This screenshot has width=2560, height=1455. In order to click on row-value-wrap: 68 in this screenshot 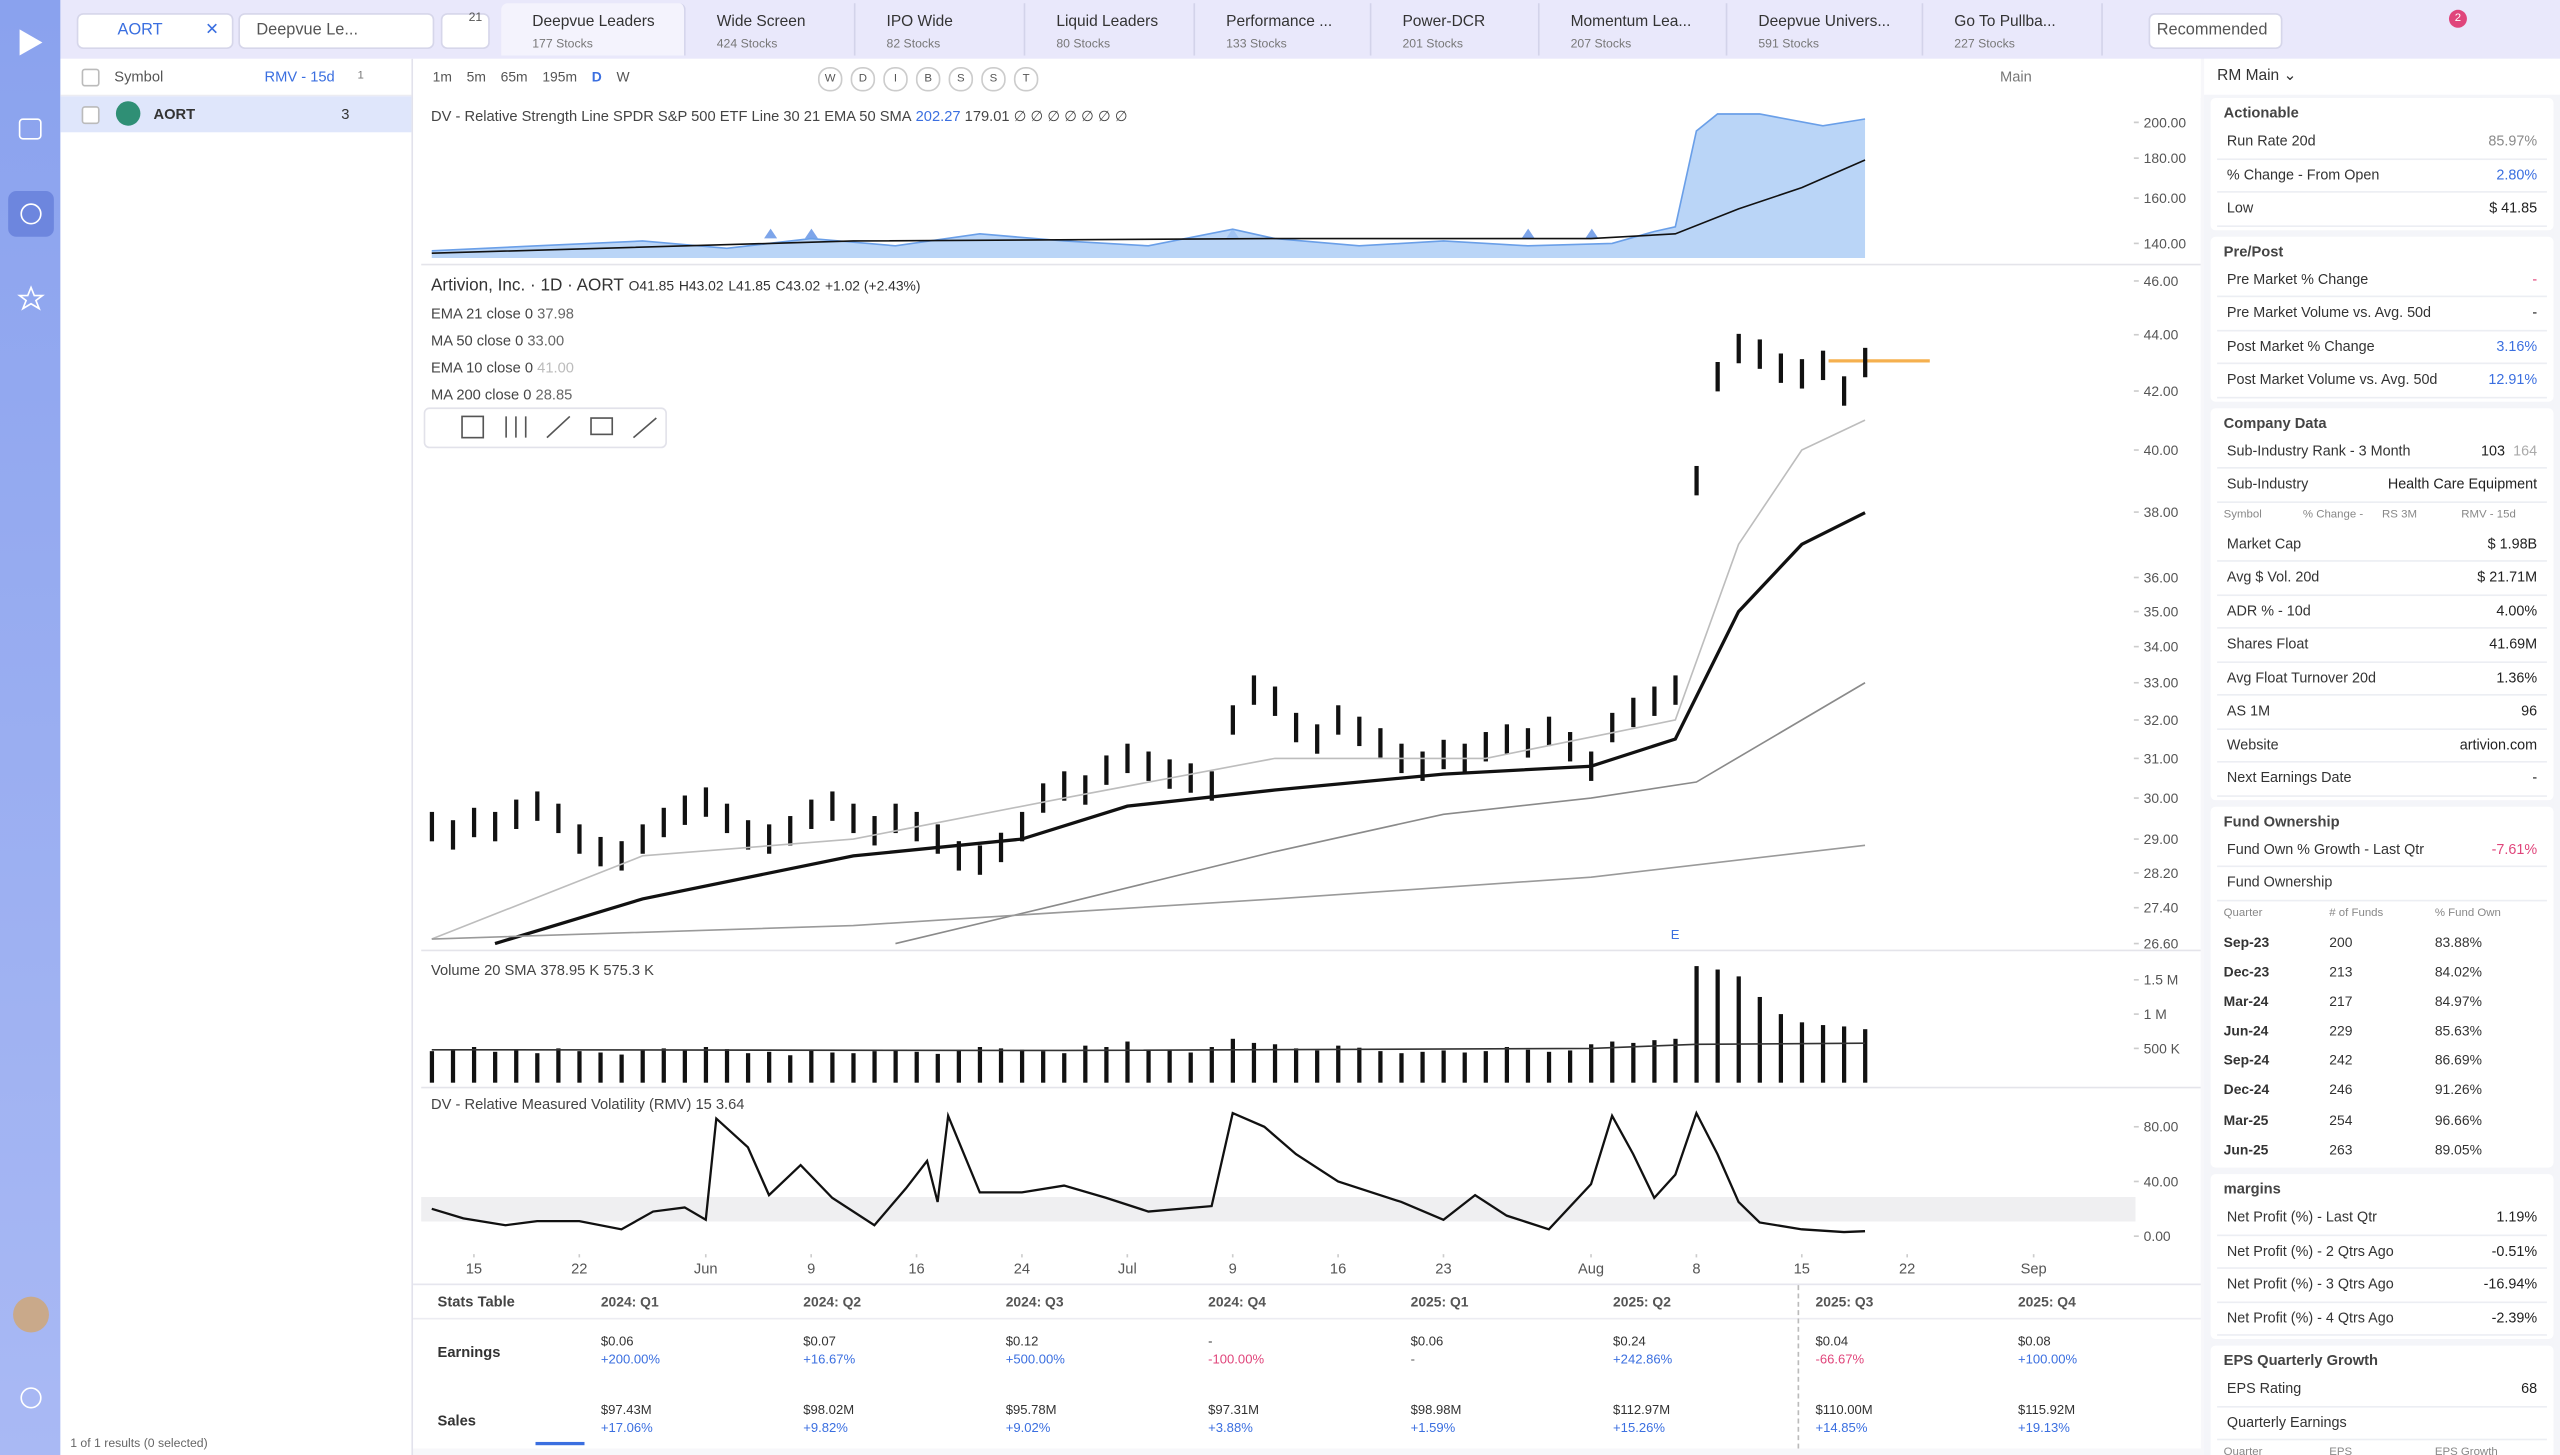, I will do `click(2529, 1389)`.